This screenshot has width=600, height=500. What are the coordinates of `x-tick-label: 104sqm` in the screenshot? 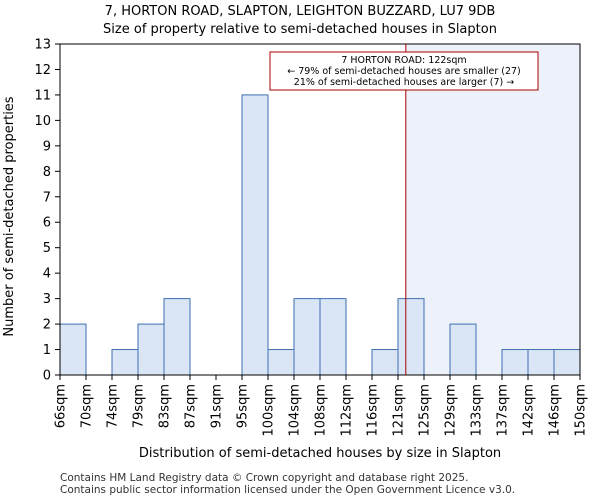 It's located at (295, 410).